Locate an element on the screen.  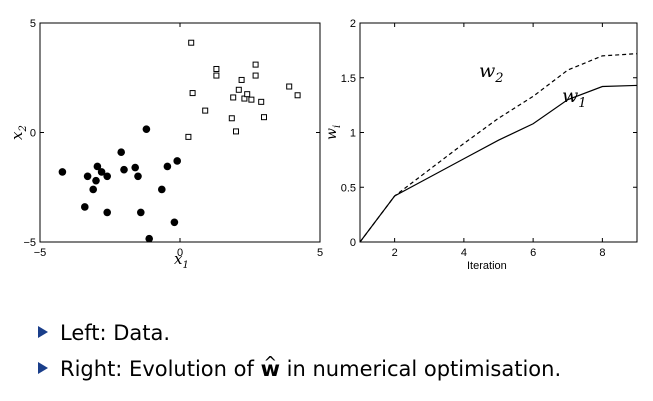
svg-text: x2 is located at coordinates (18, 132).